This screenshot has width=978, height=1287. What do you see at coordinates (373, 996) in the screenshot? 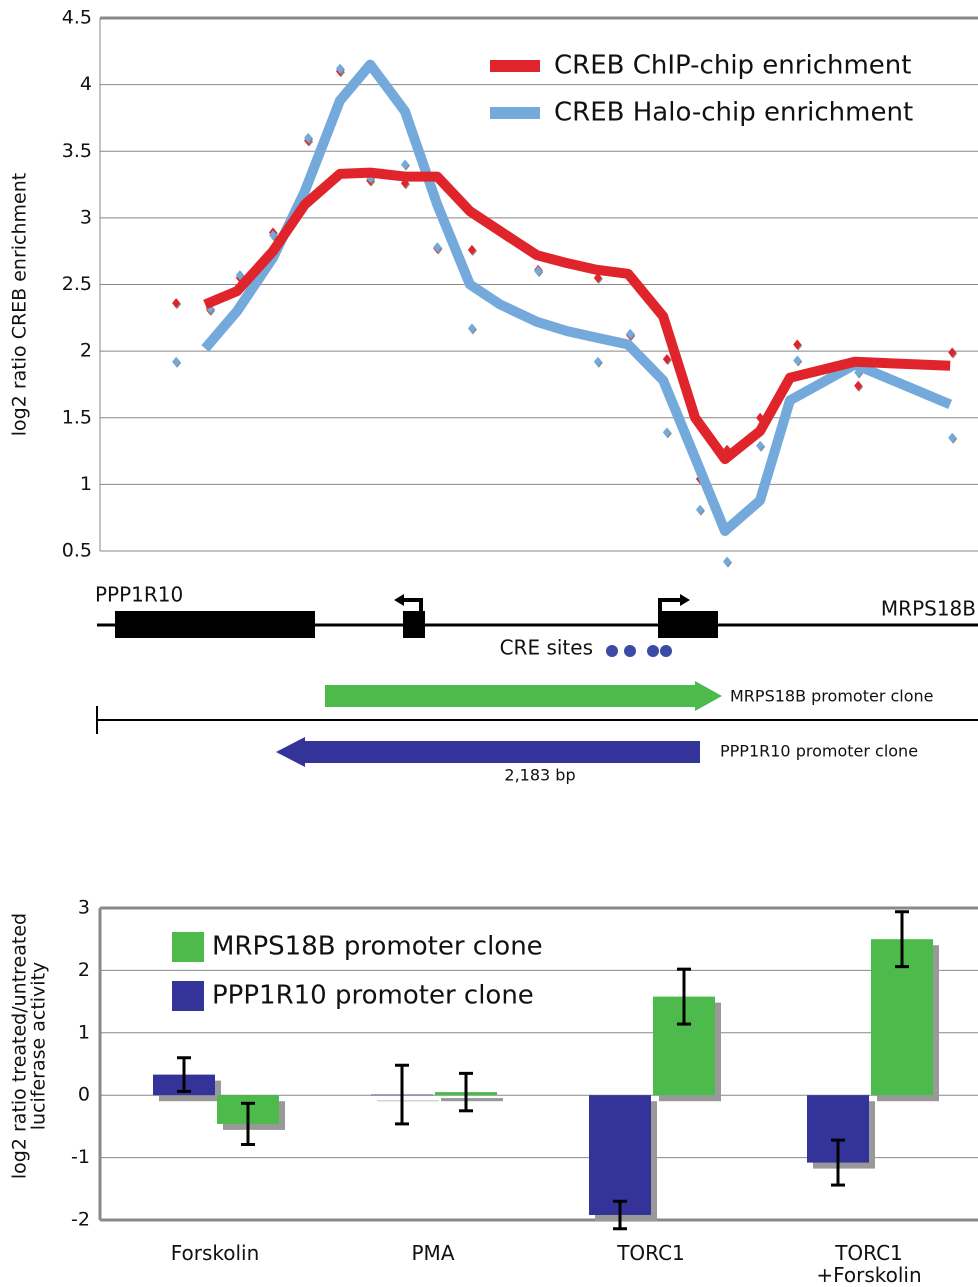
I see `legend-label: PPP1R10 promoter clone` at bounding box center [373, 996].